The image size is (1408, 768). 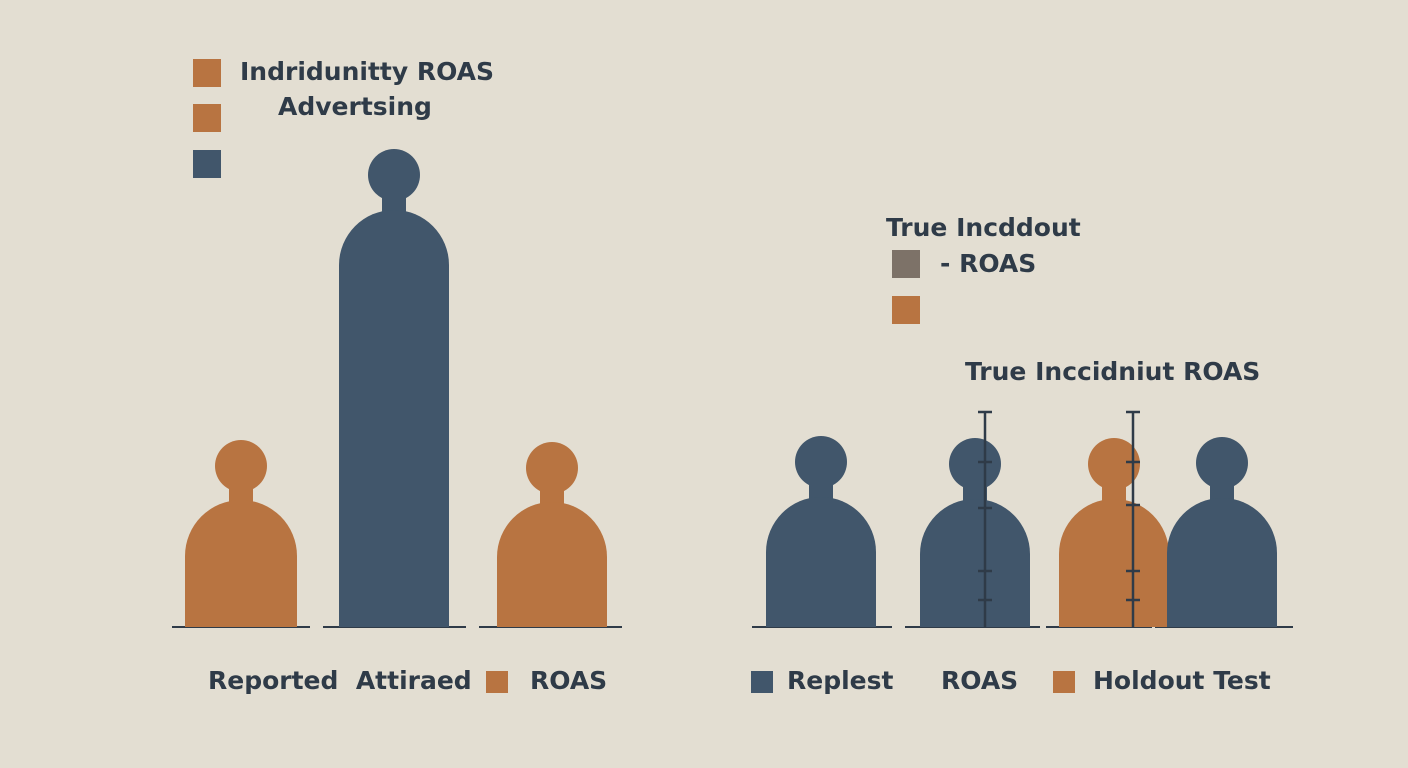 I want to click on bottom-left-label: Reported Attiraed, so click(x=340, y=680).